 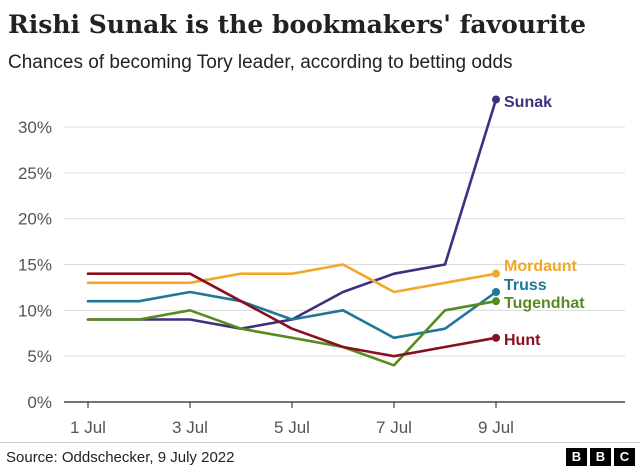 I want to click on footer-divider, so click(x=320, y=442).